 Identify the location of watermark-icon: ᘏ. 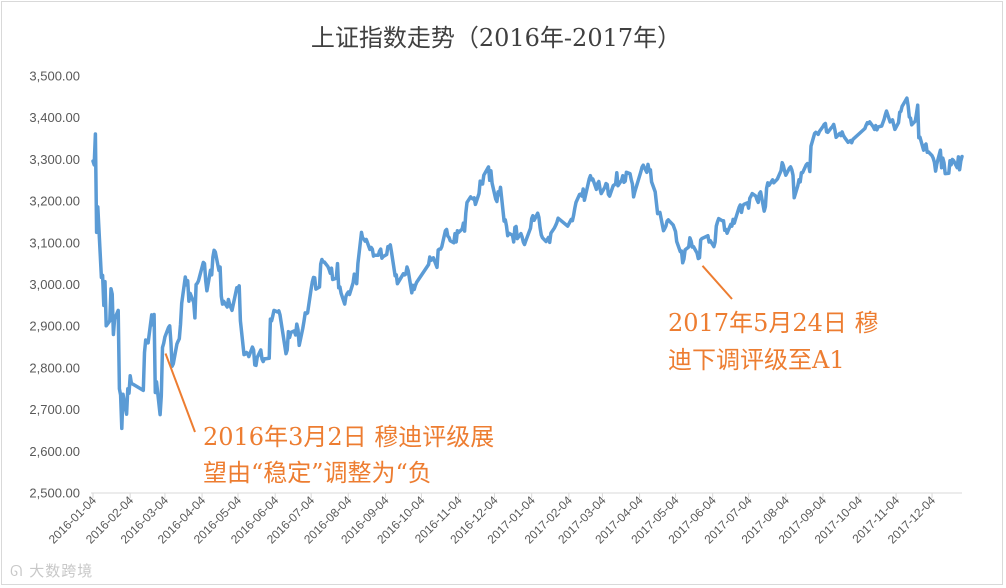
(20, 571).